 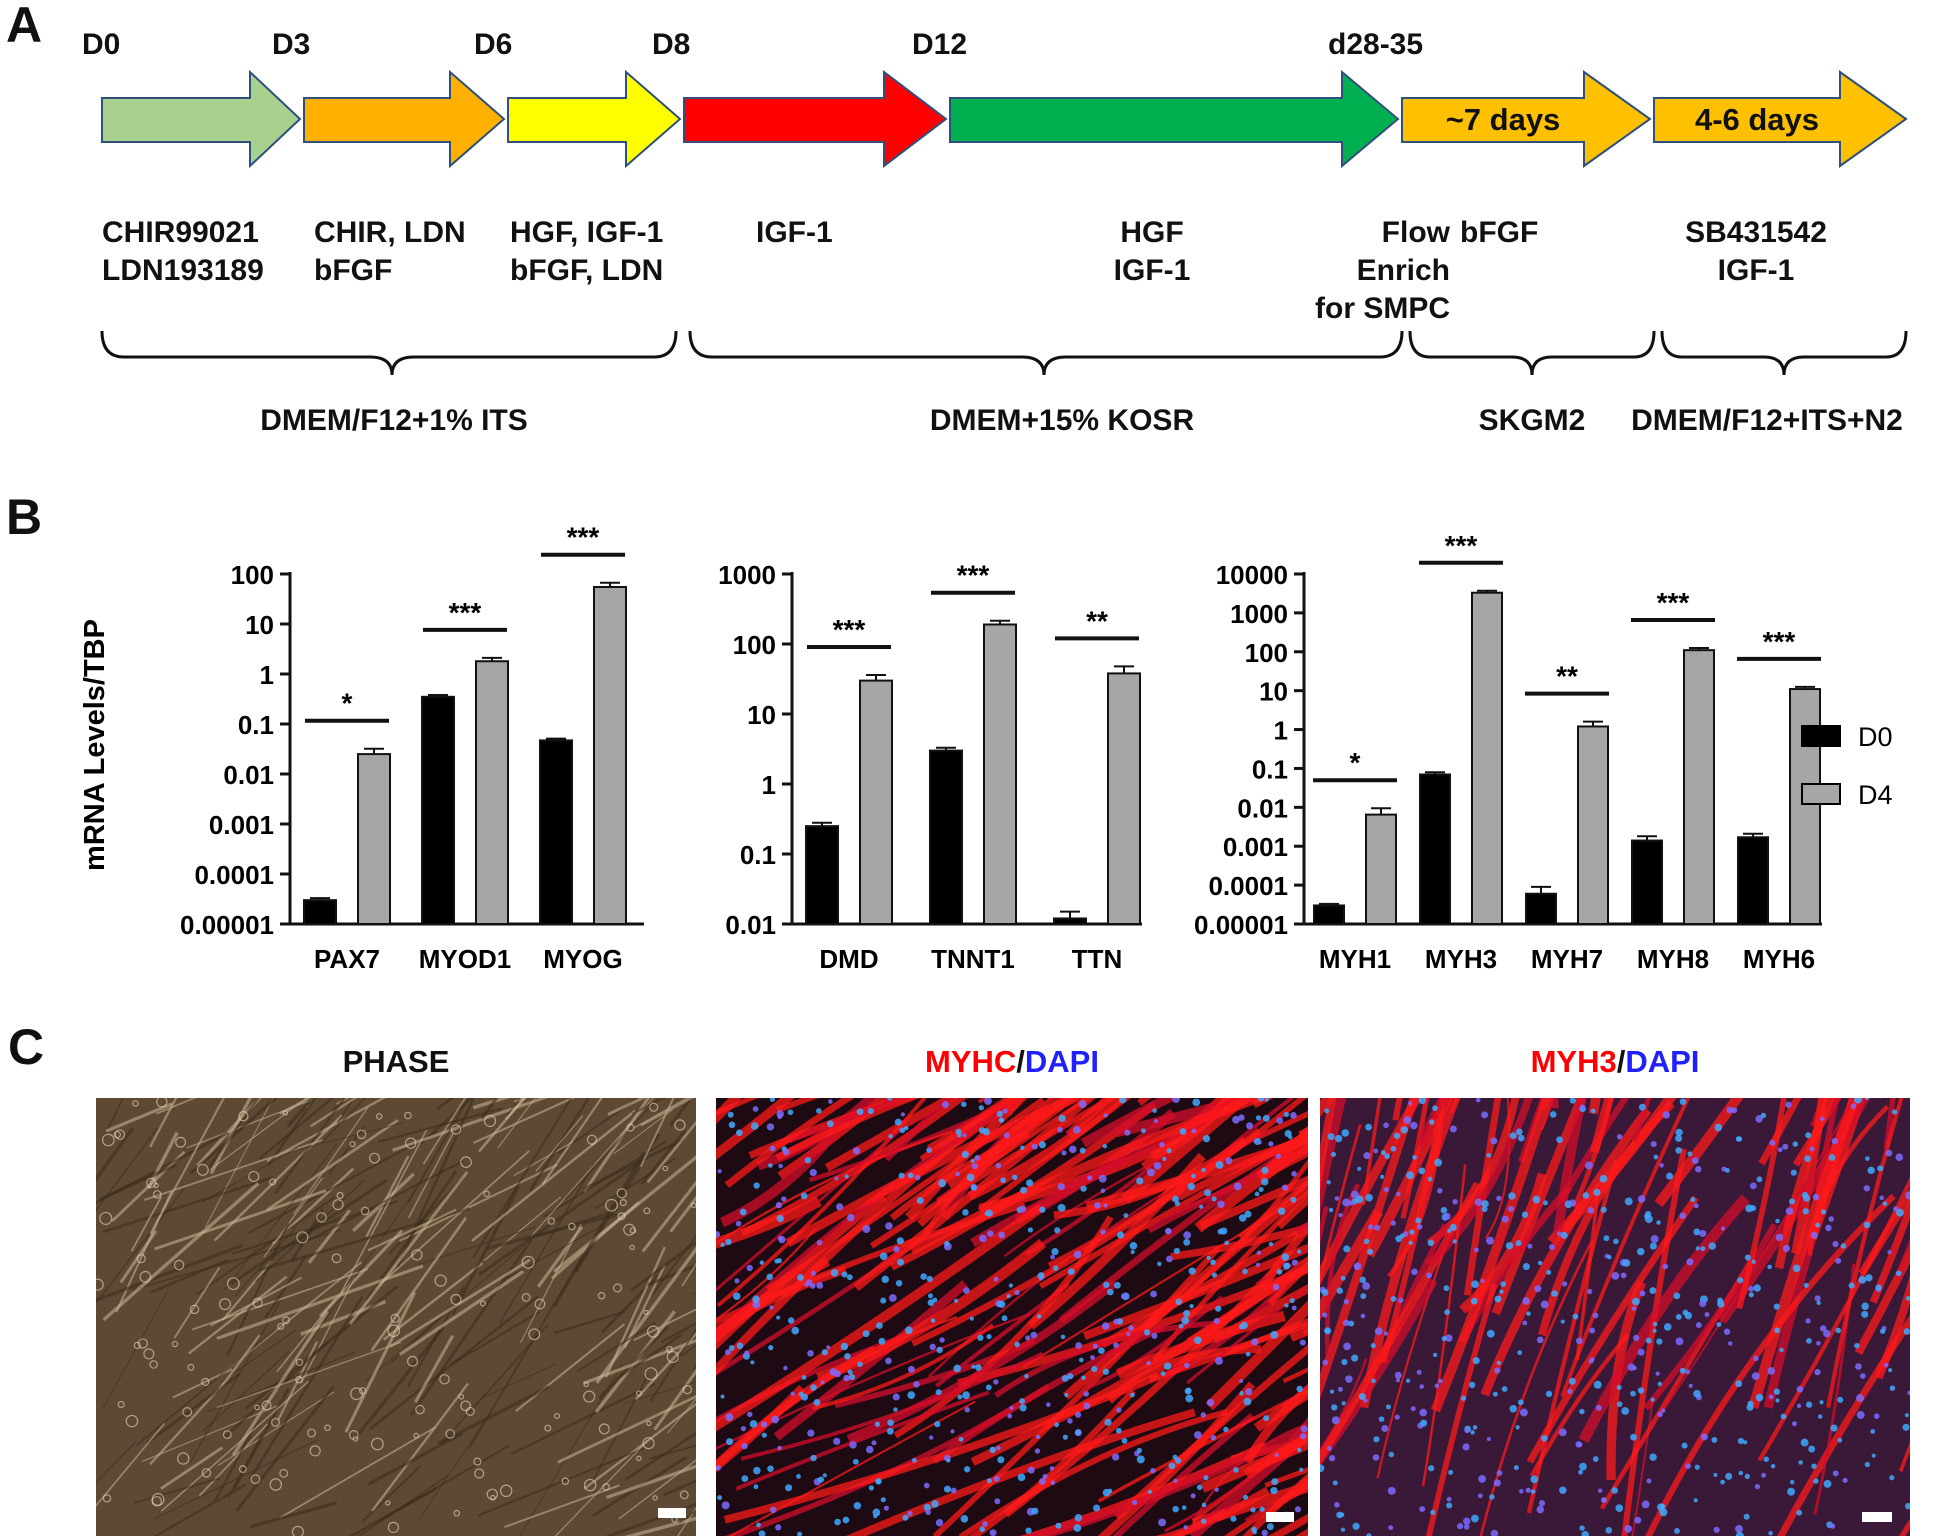 What do you see at coordinates (493, 44) in the screenshot?
I see `day-label-d6: D6` at bounding box center [493, 44].